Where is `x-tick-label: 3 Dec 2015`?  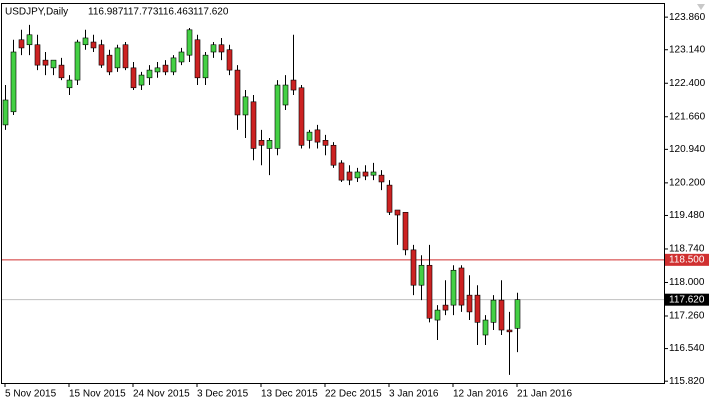
x-tick-label: 3 Dec 2015 is located at coordinates (223, 394).